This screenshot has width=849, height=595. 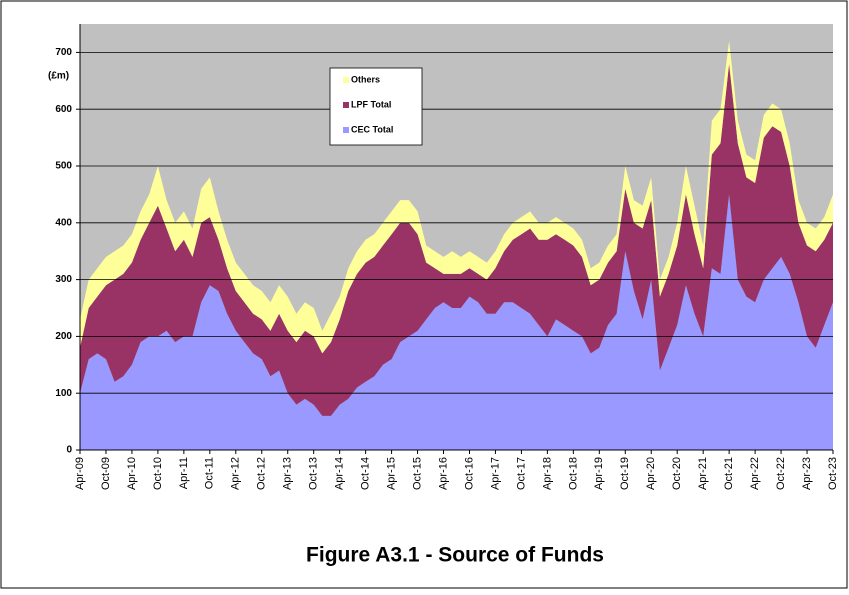 What do you see at coordinates (63, 166) in the screenshot?
I see `y-tick-label: 500` at bounding box center [63, 166].